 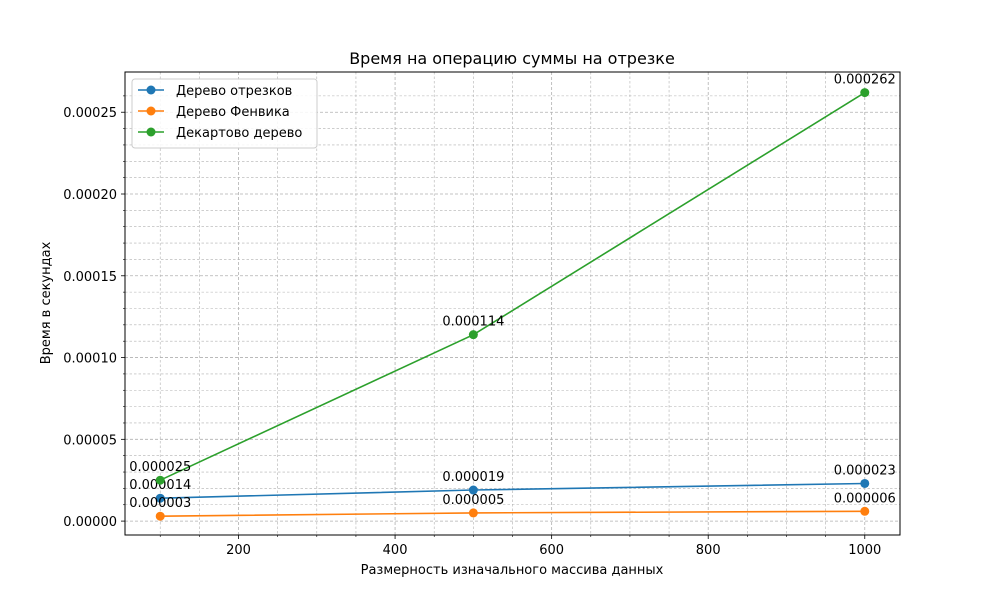 I want to click on series-2: 0.000003 0.000005 0.000006, so click(x=512, y=506).